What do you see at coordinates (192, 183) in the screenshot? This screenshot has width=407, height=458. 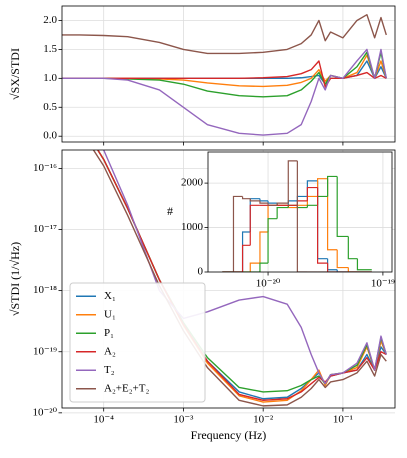 I see `y-tick-label: 2000` at bounding box center [192, 183].